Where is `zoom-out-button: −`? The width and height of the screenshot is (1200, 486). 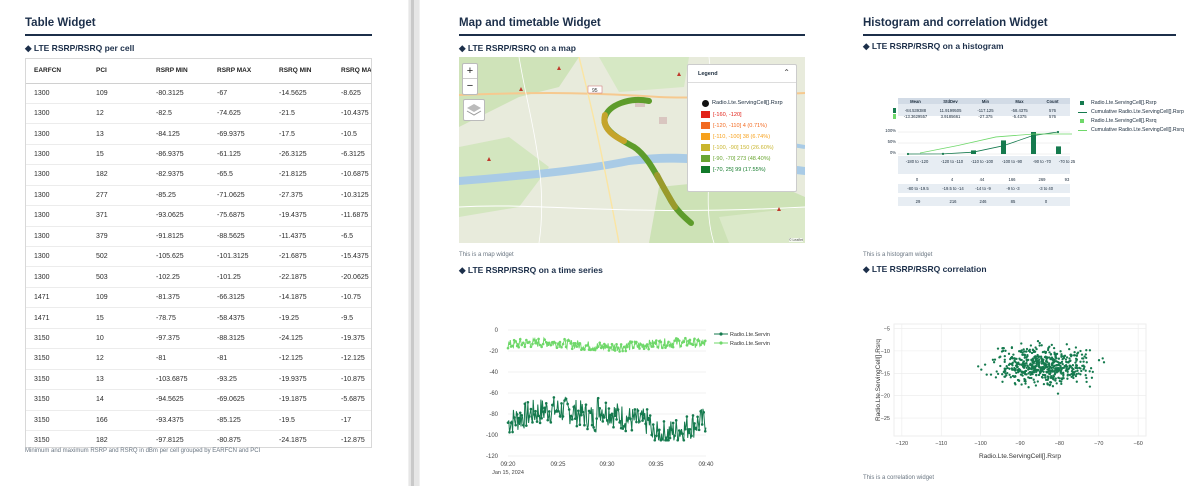
zoom-out-button: − is located at coordinates (470, 86).